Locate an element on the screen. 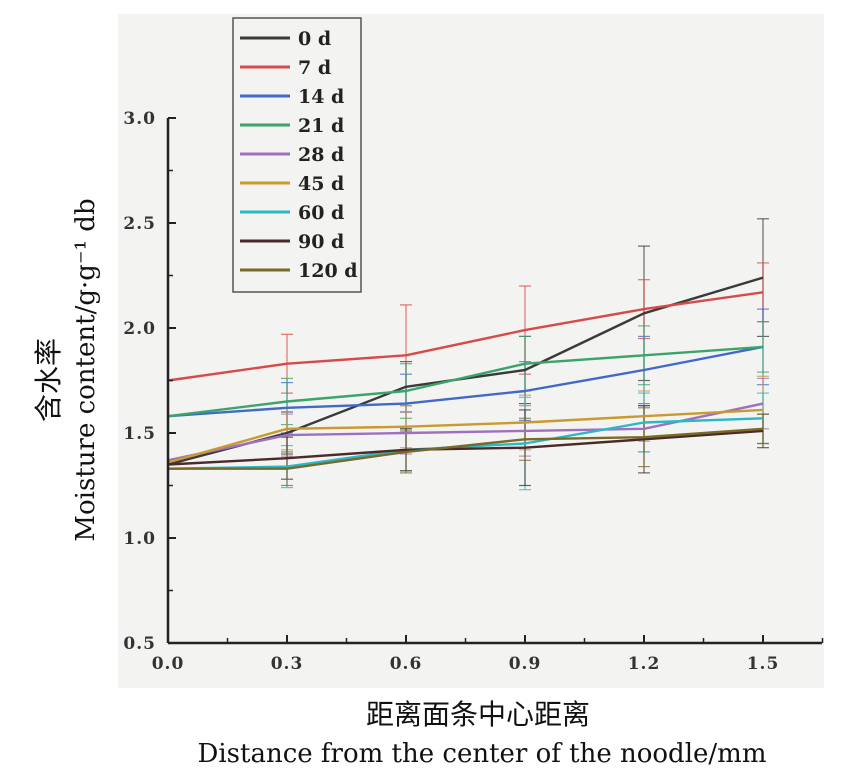 The image size is (852, 776). legend-label: 120 d is located at coordinates (328, 271).